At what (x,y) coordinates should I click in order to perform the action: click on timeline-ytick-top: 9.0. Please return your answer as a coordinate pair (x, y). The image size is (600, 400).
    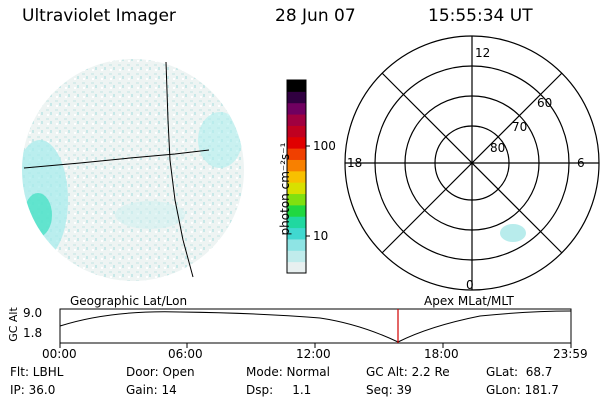
    Looking at the image, I should click on (33, 313).